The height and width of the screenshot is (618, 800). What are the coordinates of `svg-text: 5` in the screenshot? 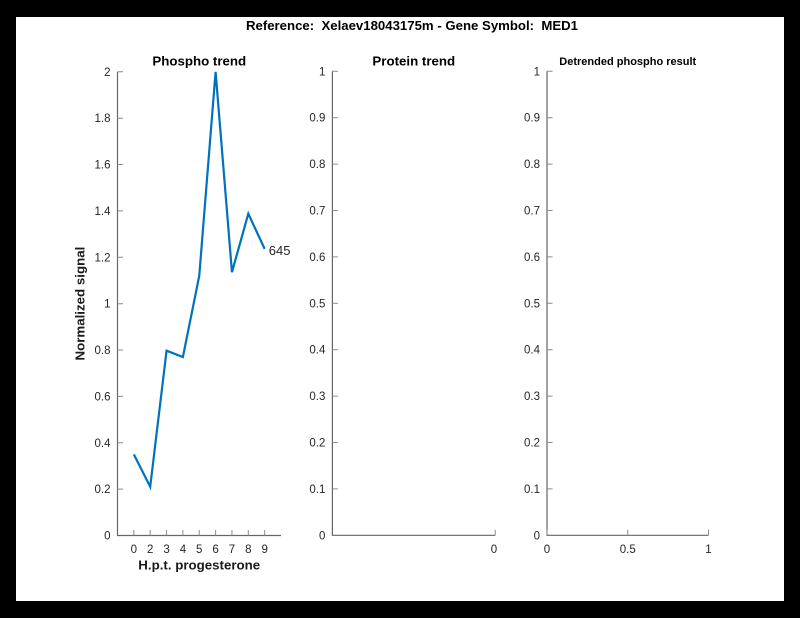 It's located at (199, 550).